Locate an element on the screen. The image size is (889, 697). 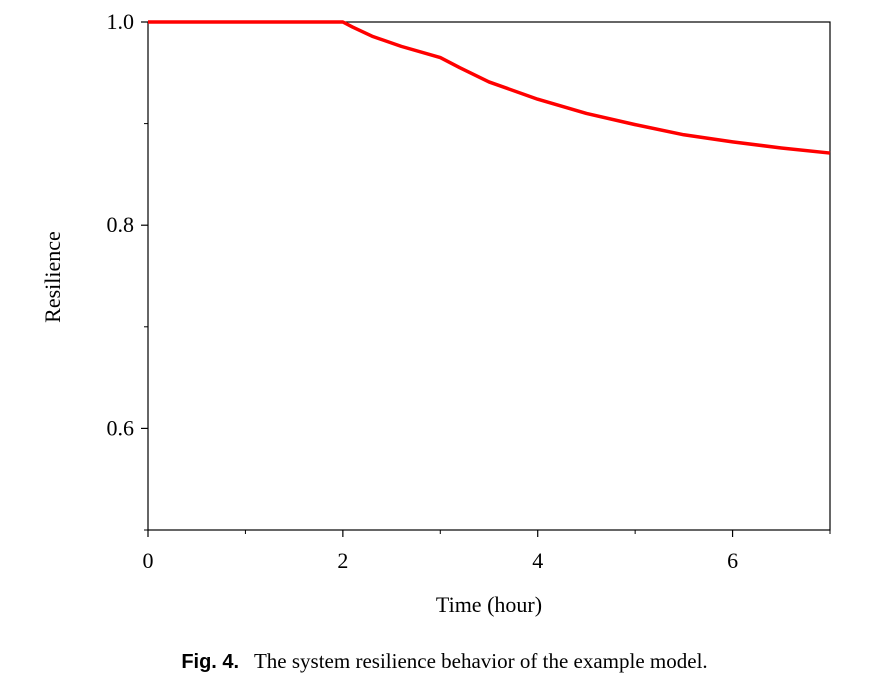
x-axis-title: Time (hour) is located at coordinates (489, 604).